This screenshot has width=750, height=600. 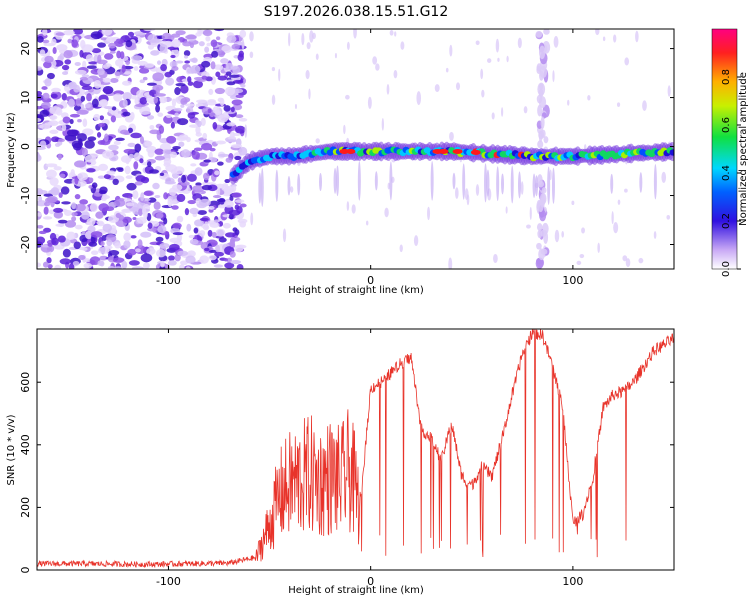 What do you see at coordinates (168, 581) in the screenshot?
I see `x-tick-label: -100` at bounding box center [168, 581].